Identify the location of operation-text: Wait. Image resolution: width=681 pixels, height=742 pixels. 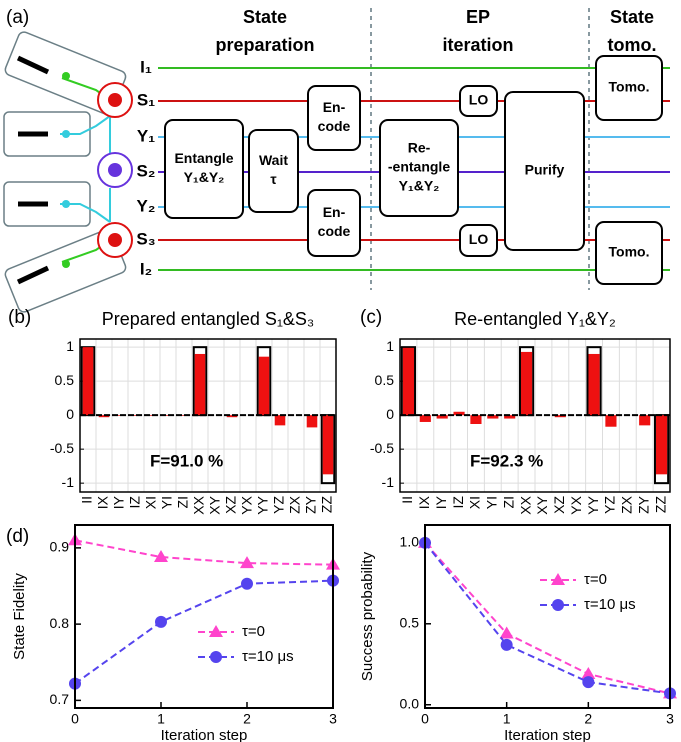
(273, 160).